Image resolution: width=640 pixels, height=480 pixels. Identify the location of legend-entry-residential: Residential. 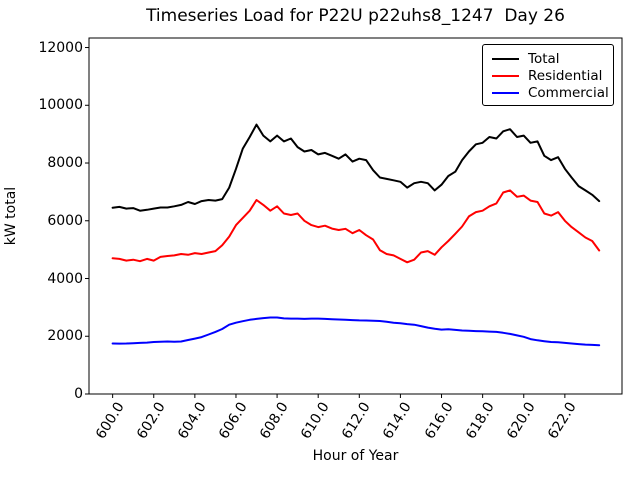
(548, 75).